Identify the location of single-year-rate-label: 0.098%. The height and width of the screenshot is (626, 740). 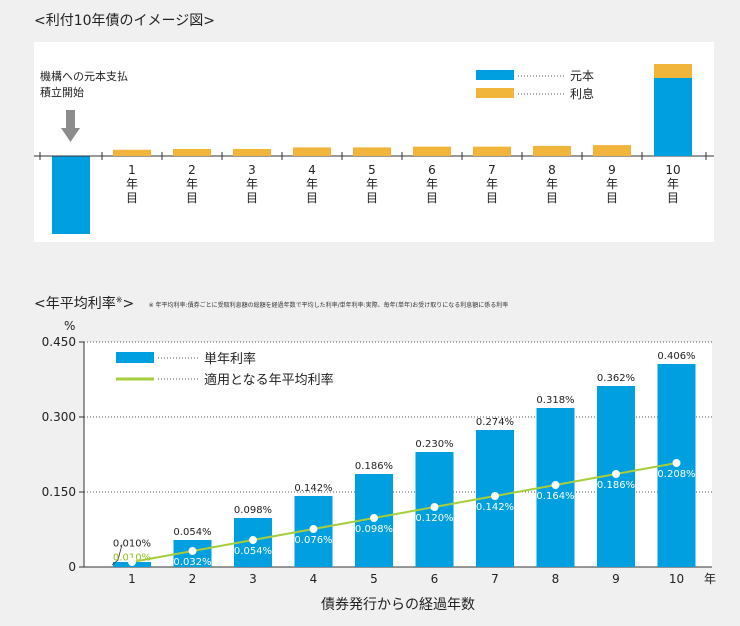
(253, 510).